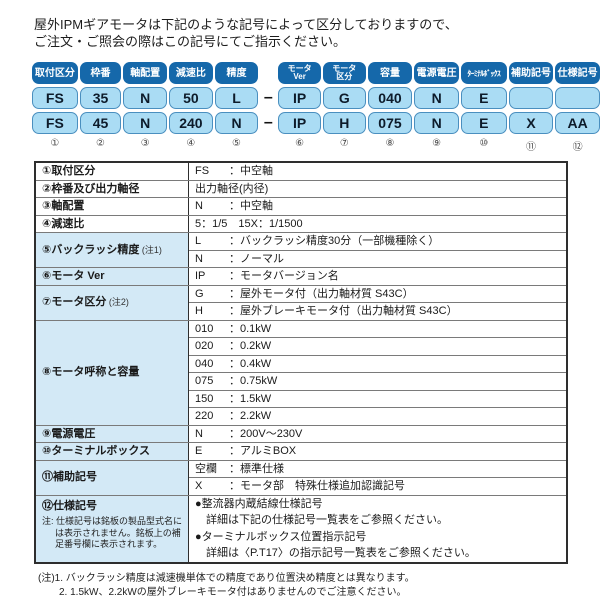  What do you see at coordinates (117, 302) in the screenshot?
I see `spec-label-note: (注2)` at bounding box center [117, 302].